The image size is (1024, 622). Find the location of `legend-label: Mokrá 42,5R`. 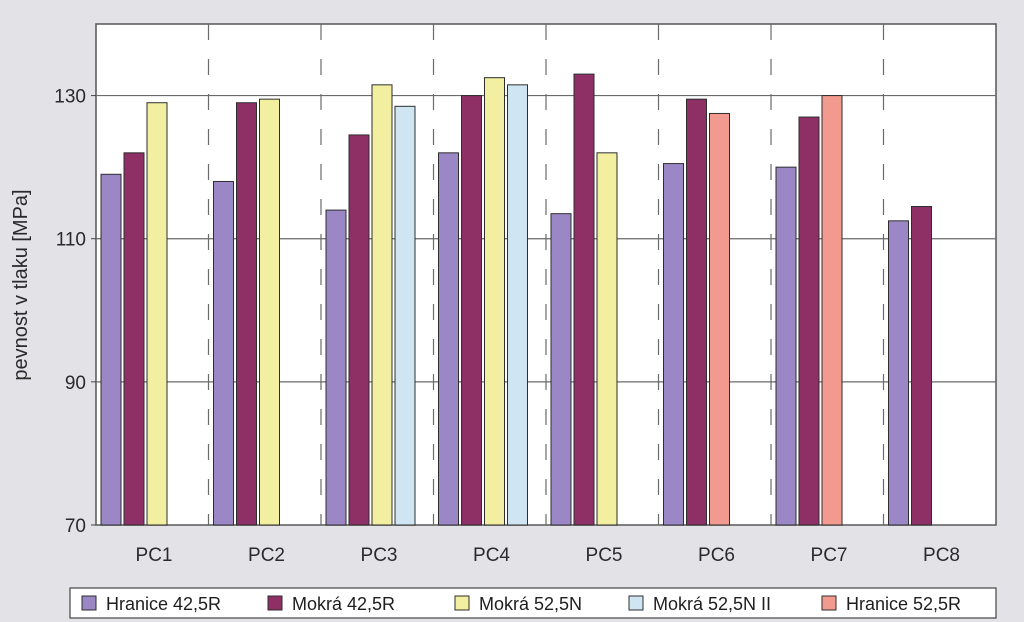

legend-label: Mokrá 42,5R is located at coordinates (343, 604).